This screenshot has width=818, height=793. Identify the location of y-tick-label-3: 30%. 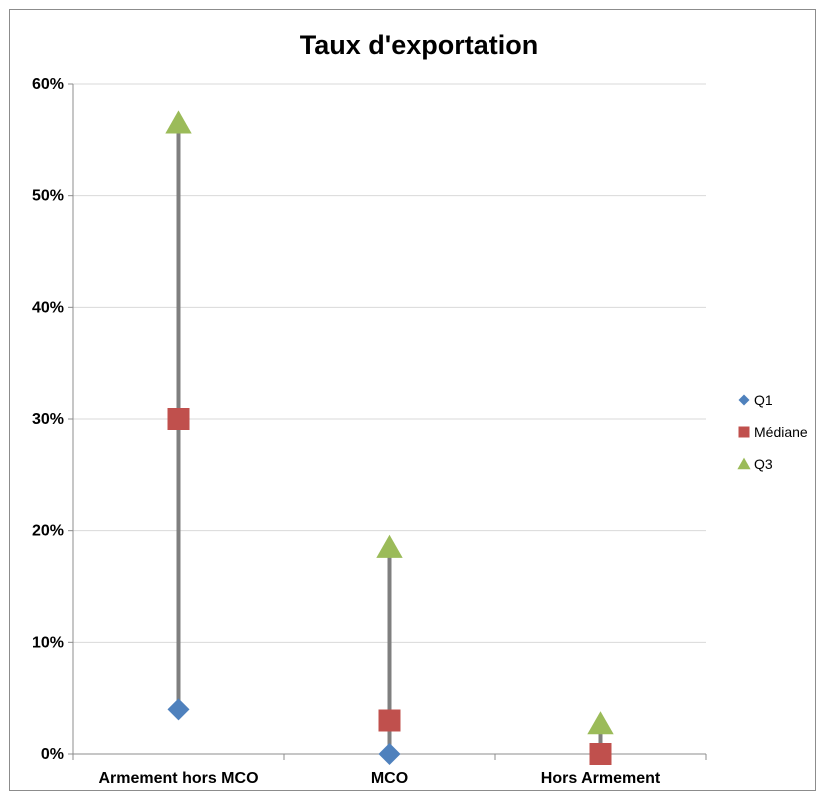
(48, 419).